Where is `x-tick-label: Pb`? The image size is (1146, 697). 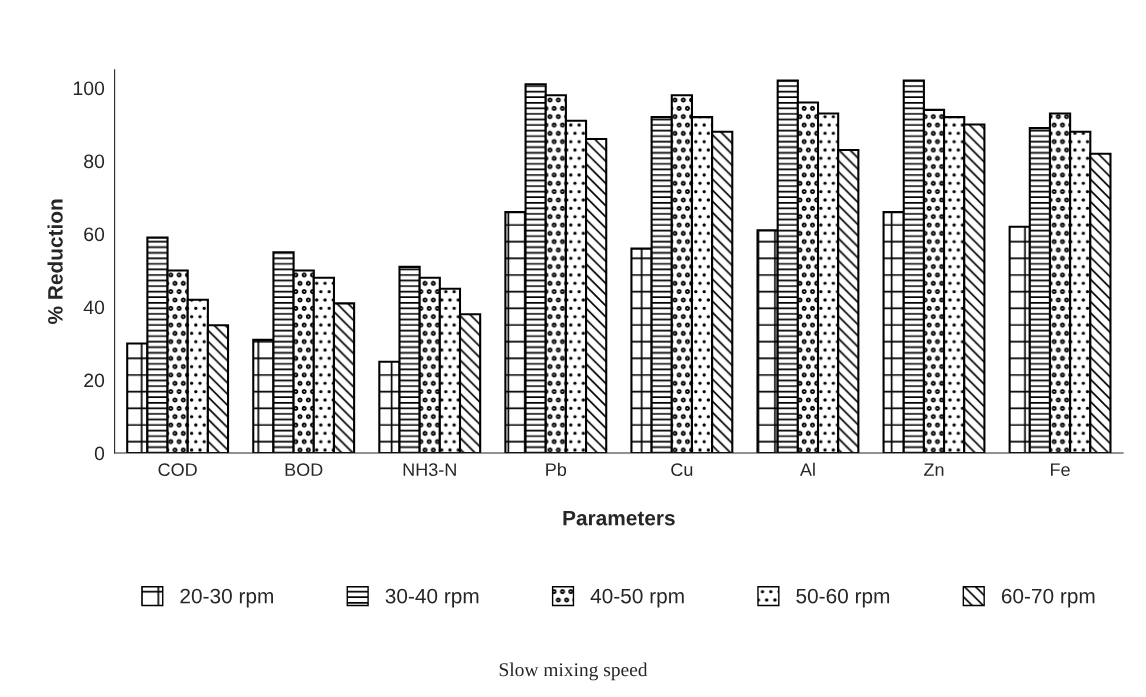 x-tick-label: Pb is located at coordinates (556, 469).